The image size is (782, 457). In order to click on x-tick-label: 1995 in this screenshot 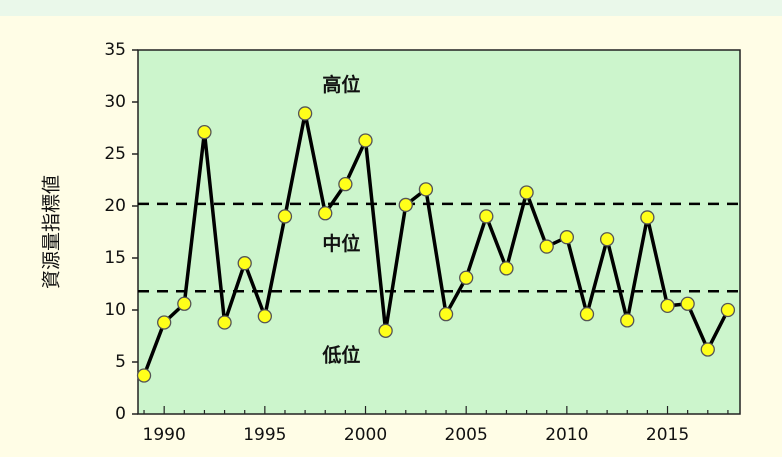, I will do `click(264, 435)`.